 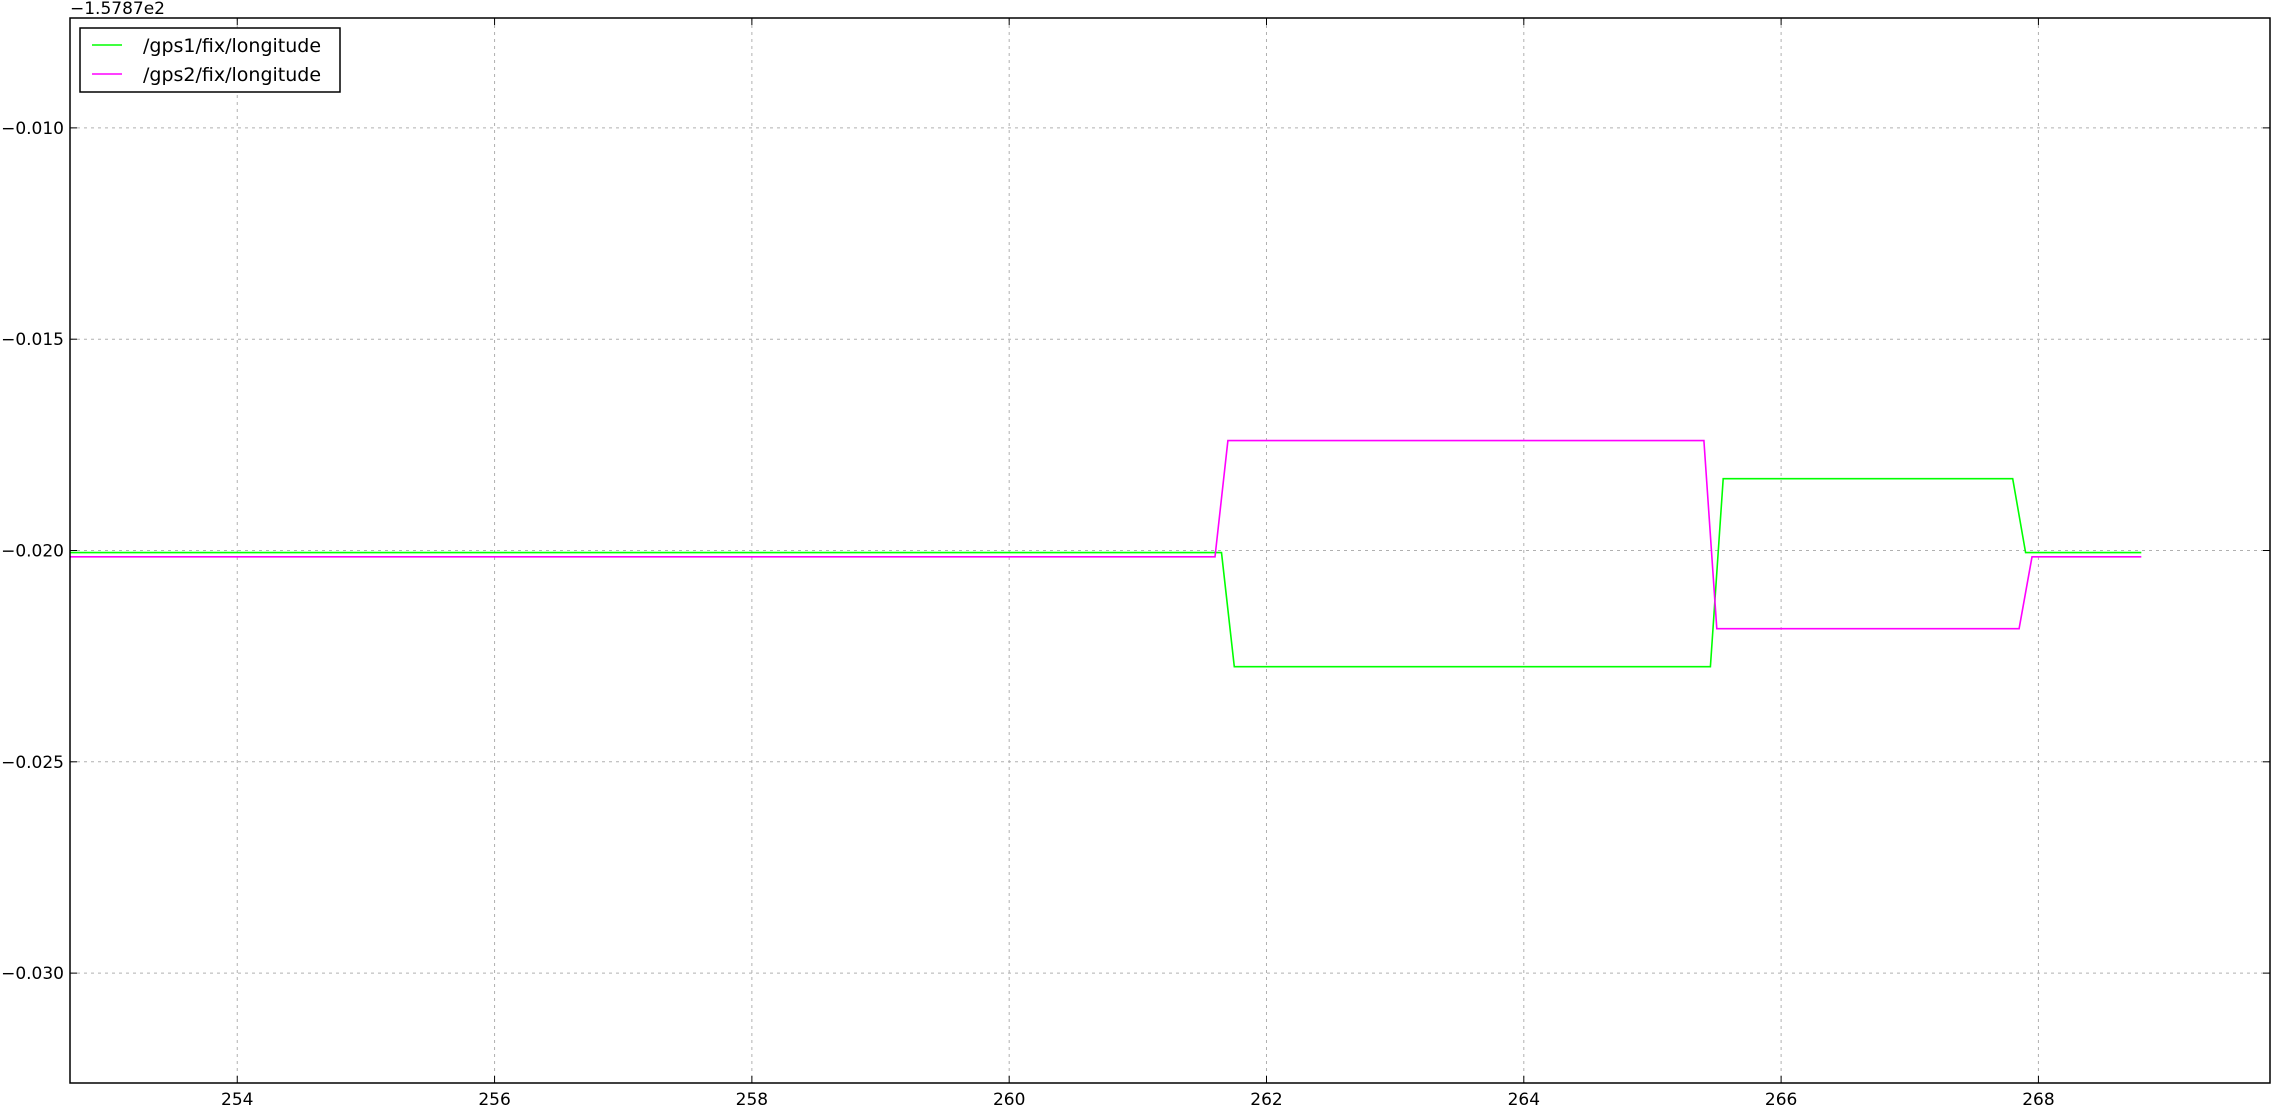 I want to click on x-tick-label: 260, so click(x=1009, y=1100).